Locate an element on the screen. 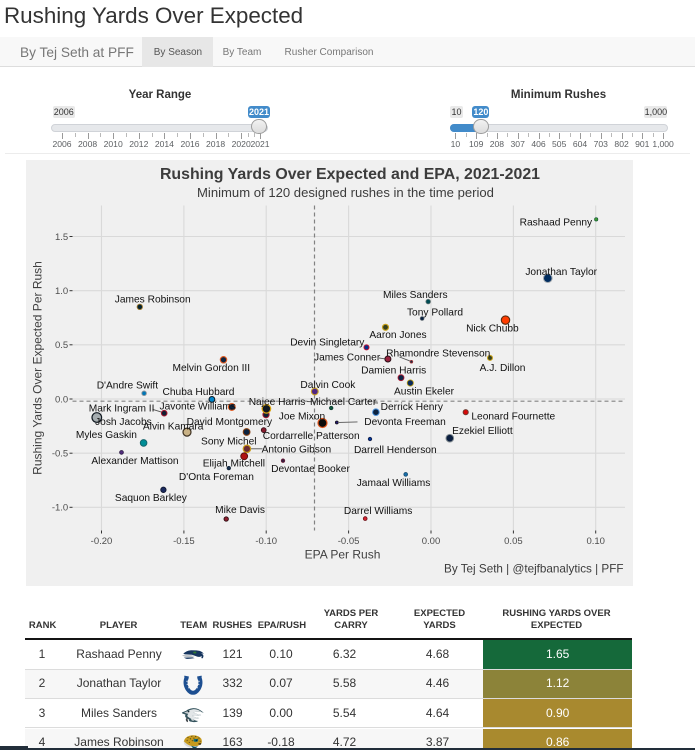 This screenshot has width=695, height=750. svg-text: Alexander Mattison is located at coordinates (134, 461).